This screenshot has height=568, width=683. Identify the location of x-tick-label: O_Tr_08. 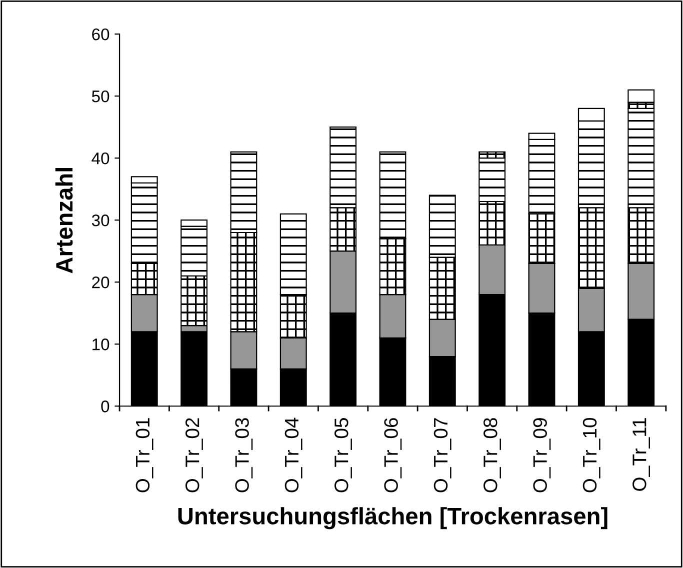
(492, 455).